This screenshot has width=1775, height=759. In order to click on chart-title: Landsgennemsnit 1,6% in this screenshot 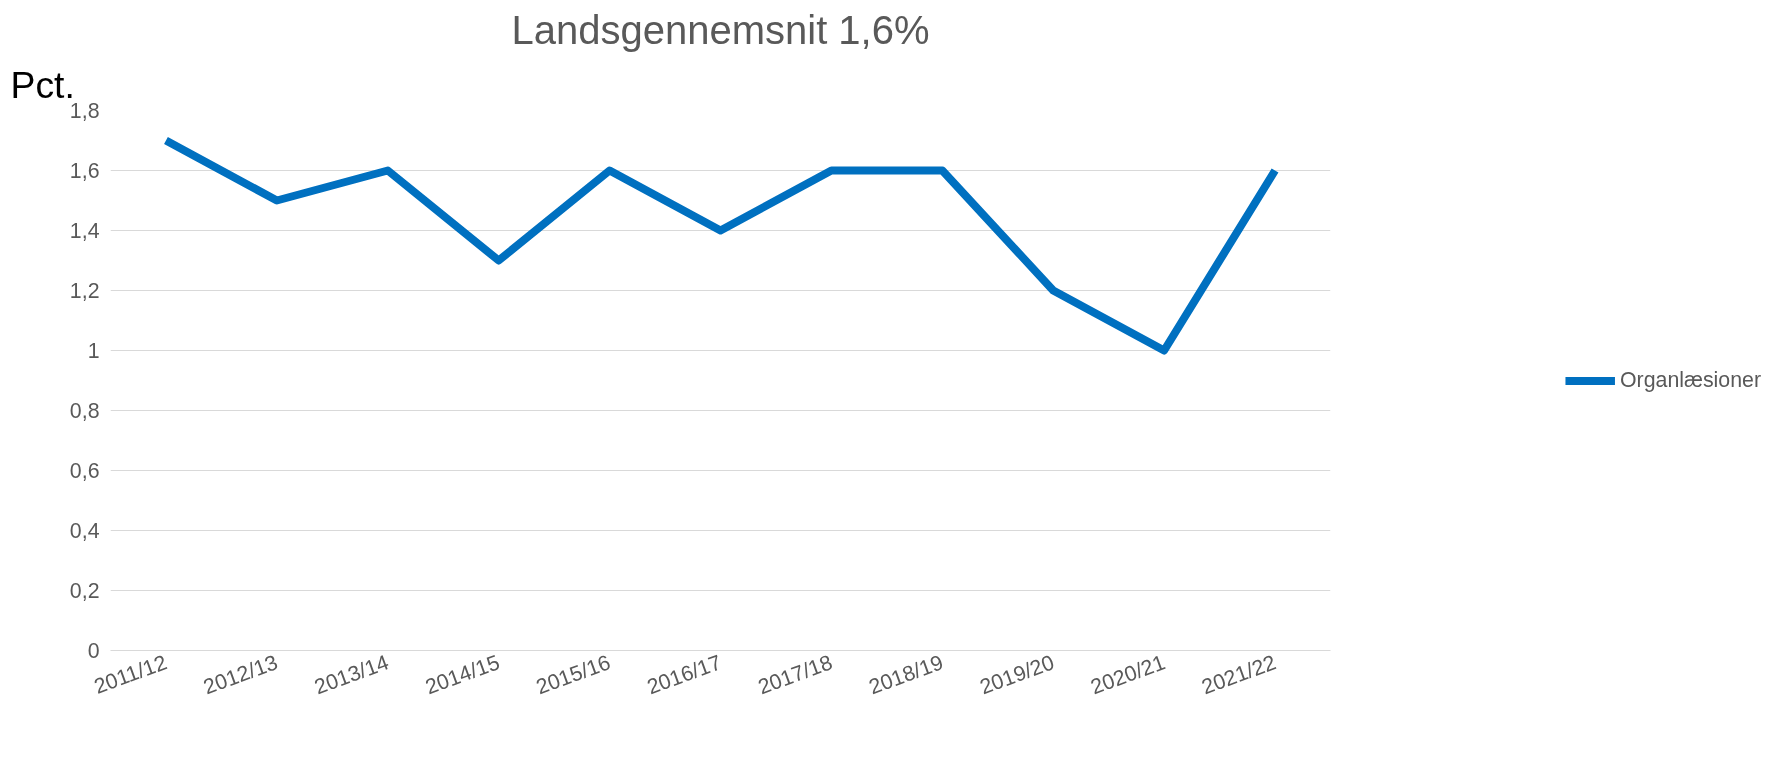, I will do `click(720, 29)`.